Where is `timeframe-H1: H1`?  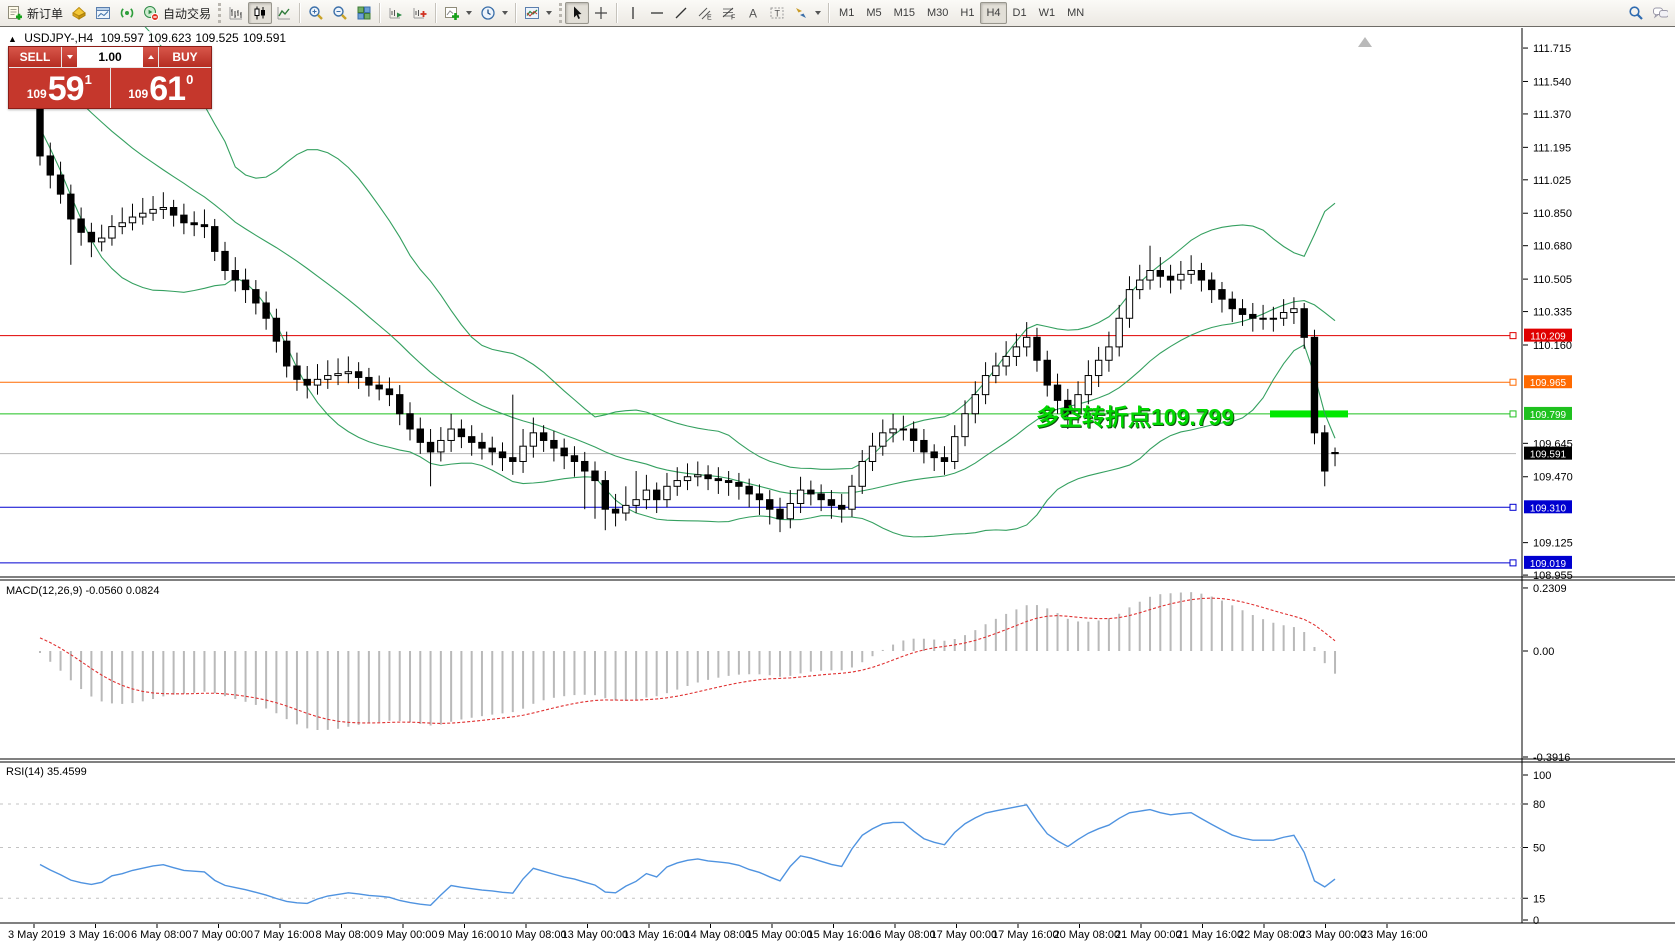
timeframe-H1: H1 is located at coordinates (967, 13).